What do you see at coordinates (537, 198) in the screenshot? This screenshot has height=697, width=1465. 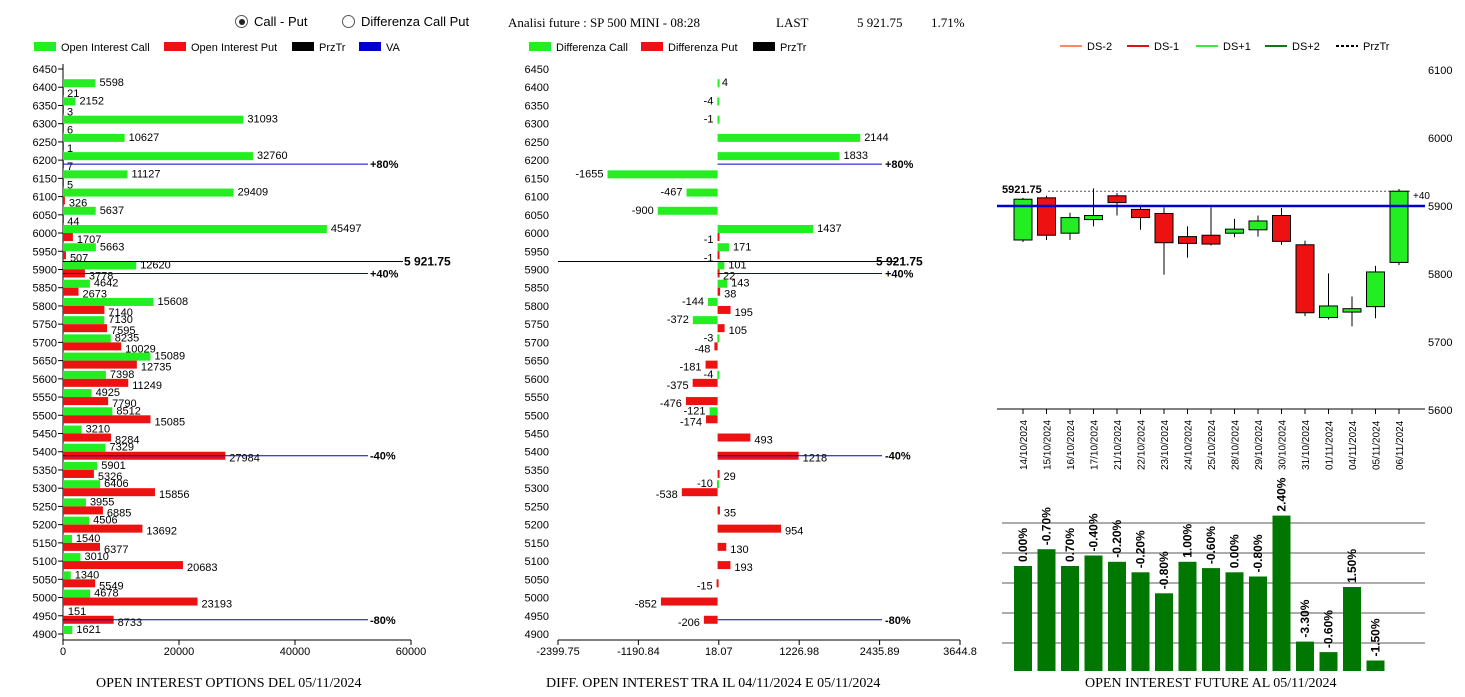 I see `diff-y-tick-label: 6100` at bounding box center [537, 198].